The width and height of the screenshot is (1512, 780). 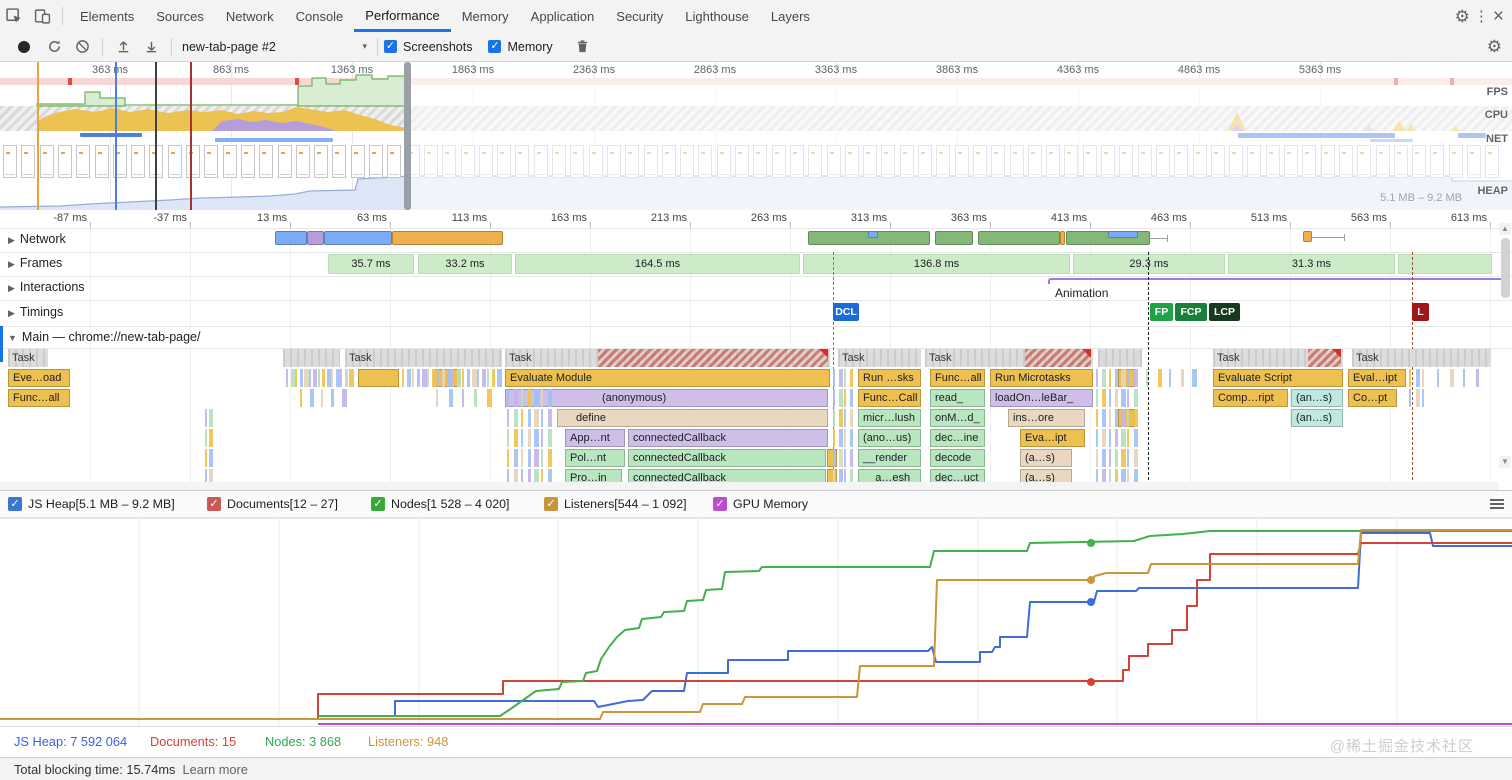 What do you see at coordinates (957, 438) in the screenshot?
I see `flame-event-block: dec…ine` at bounding box center [957, 438].